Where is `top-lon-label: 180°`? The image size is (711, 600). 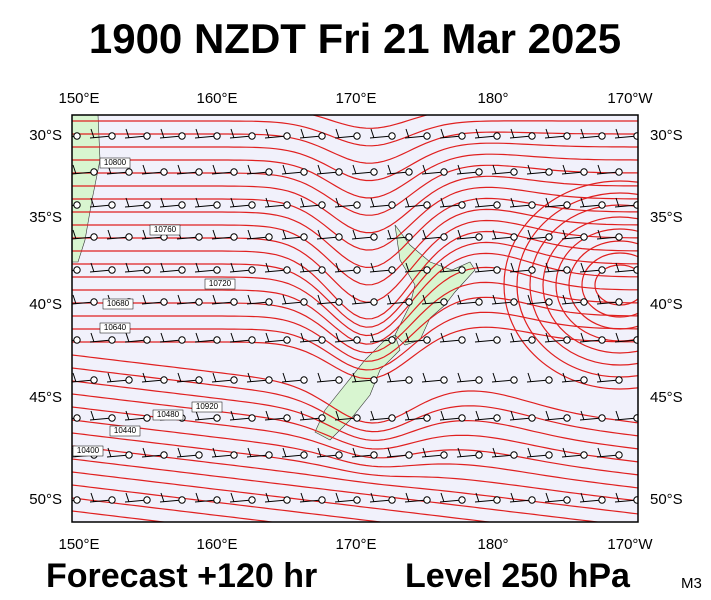
top-lon-label: 180° is located at coordinates (492, 98).